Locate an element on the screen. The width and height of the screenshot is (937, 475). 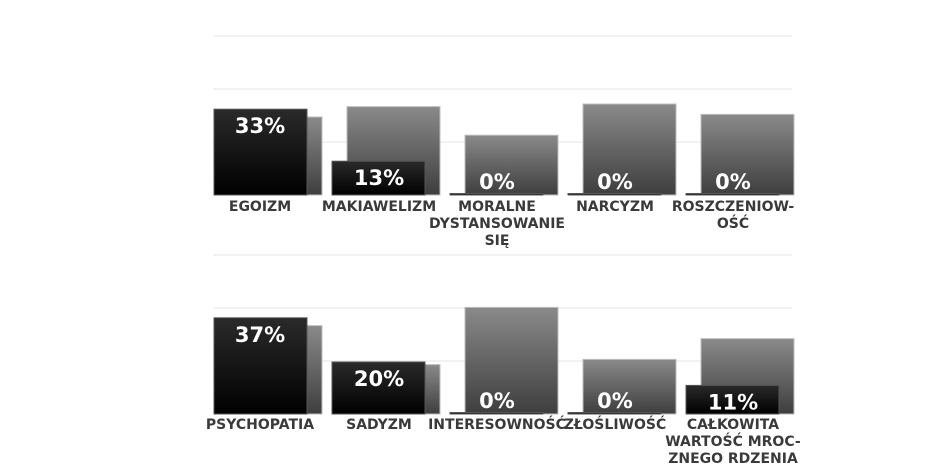
category-label: CAŁKOWITA WARTOŚĆ MROC-ZNEGO RDZENIA is located at coordinates (733, 442).